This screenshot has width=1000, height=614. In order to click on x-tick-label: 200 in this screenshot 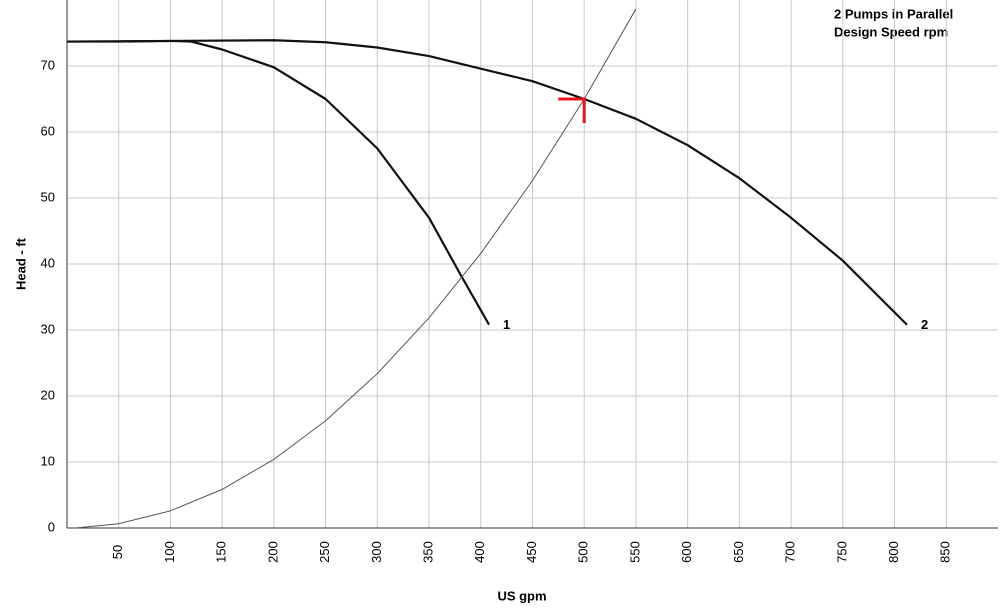, I will do `click(272, 552)`.